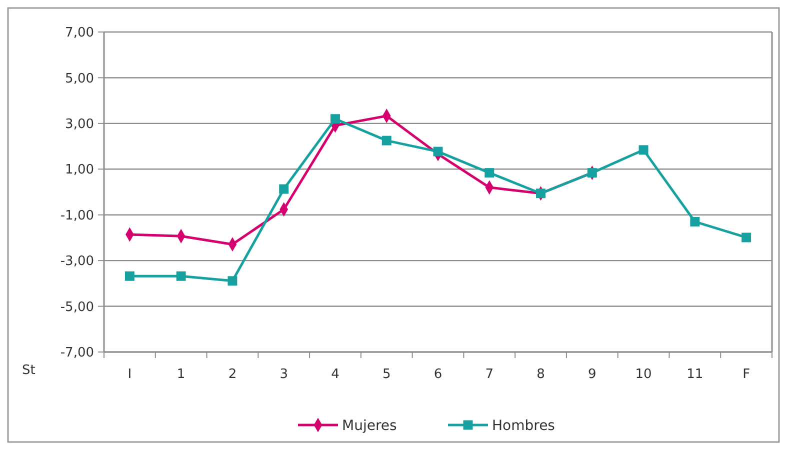 The height and width of the screenshot is (450, 787). I want to click on x-tick-label: 1, so click(181, 374).